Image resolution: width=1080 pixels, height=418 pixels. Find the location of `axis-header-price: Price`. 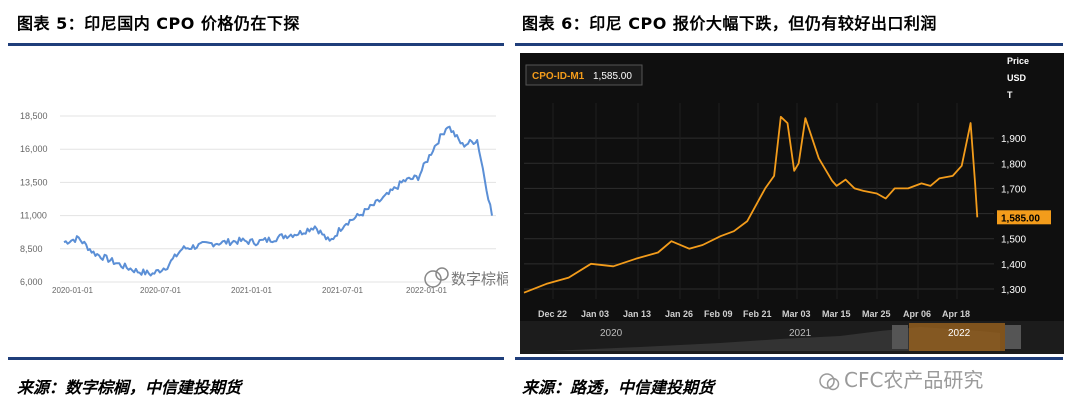

axis-header-price: Price is located at coordinates (1018, 61).